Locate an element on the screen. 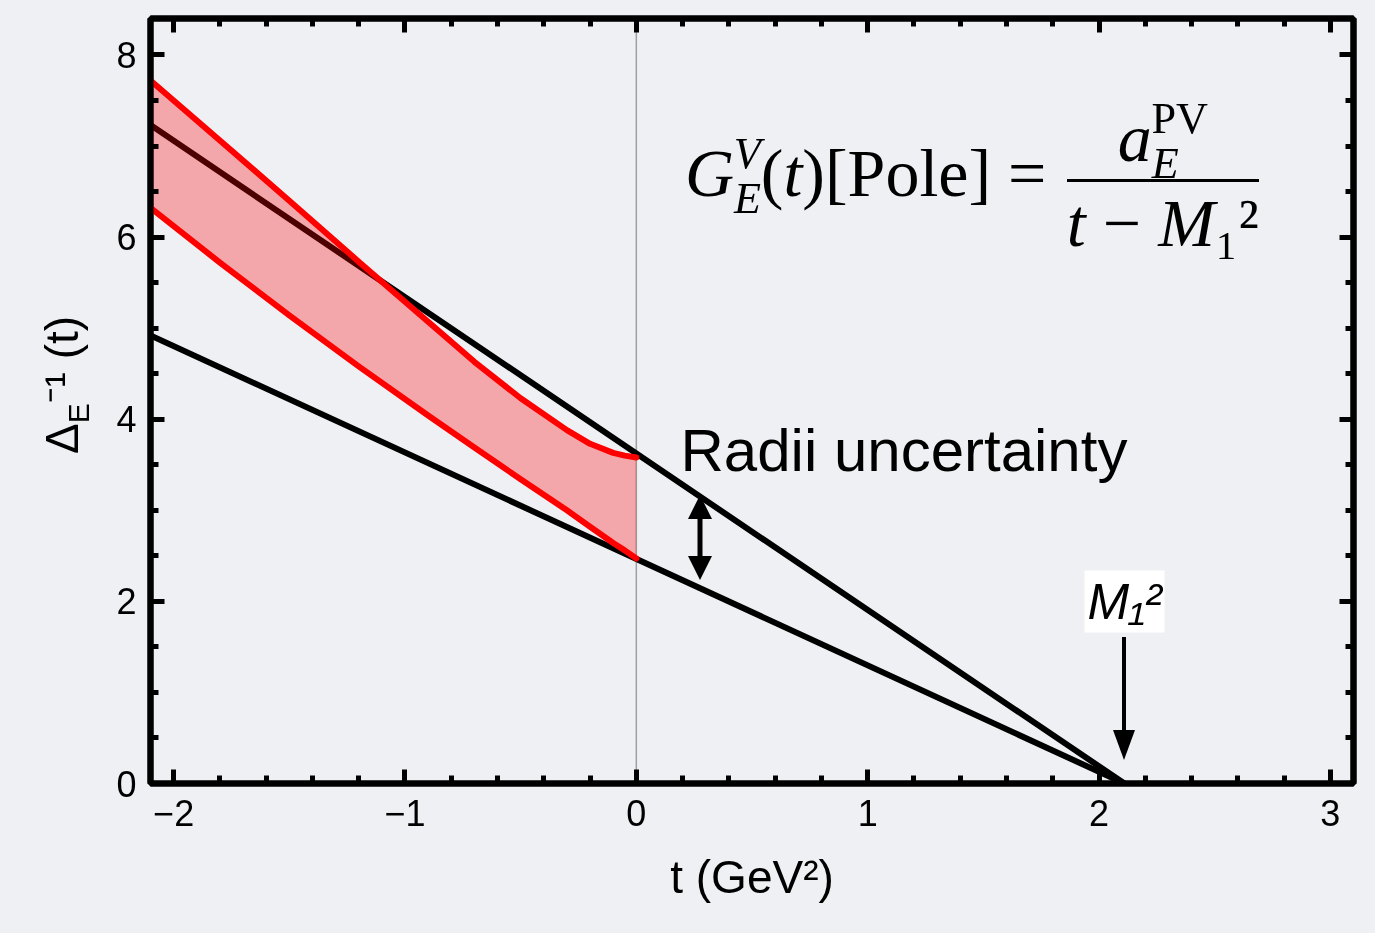 Image resolution: width=1375 pixels, height=933 pixels. x-tick-label: −2 is located at coordinates (174, 813).